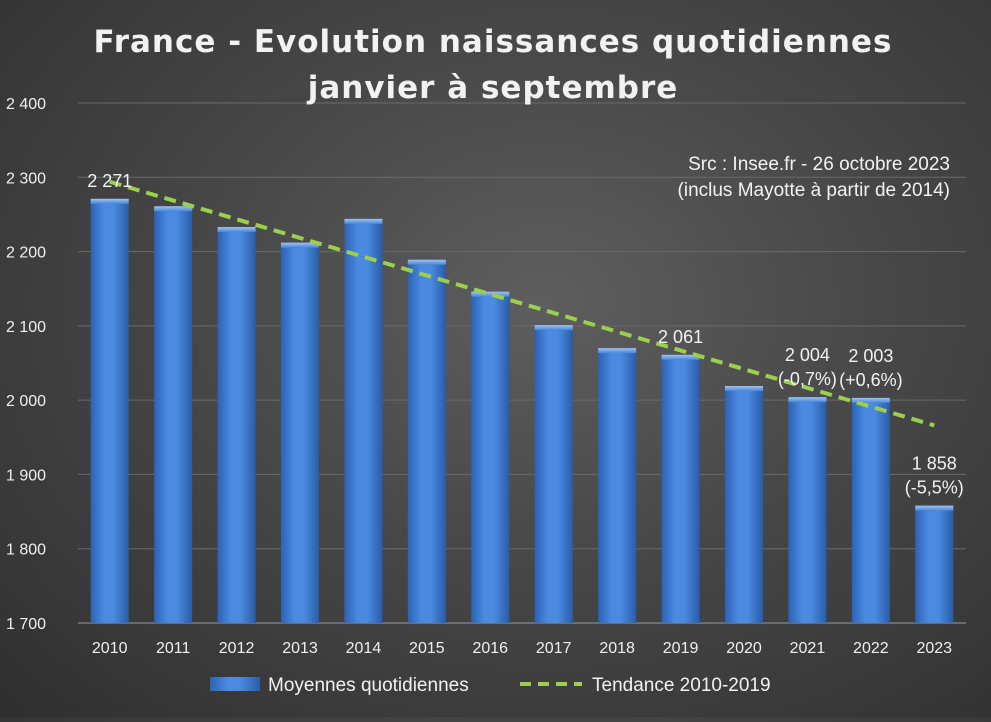  What do you see at coordinates (808, 648) in the screenshot?
I see `x-tick-label: 2021` at bounding box center [808, 648].